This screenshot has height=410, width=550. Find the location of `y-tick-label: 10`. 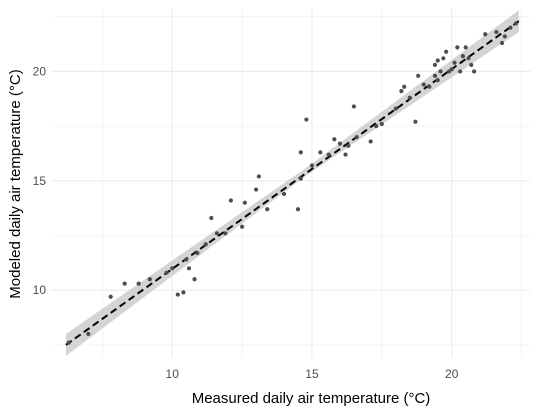

y-tick-label: 10 is located at coordinates (40, 290).